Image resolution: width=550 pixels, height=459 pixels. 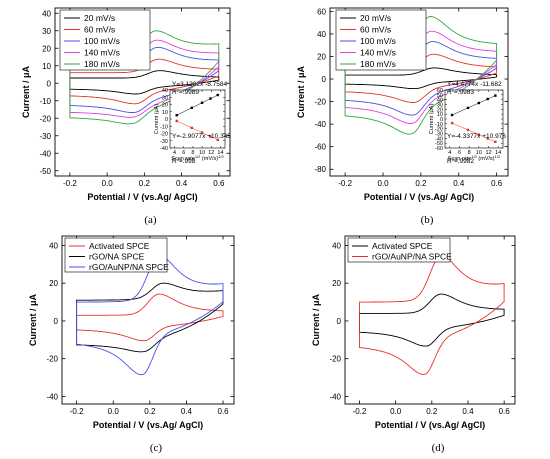 What do you see at coordinates (449, 153) in the screenshot?
I see `x-tick-label: 4` at bounding box center [449, 153].